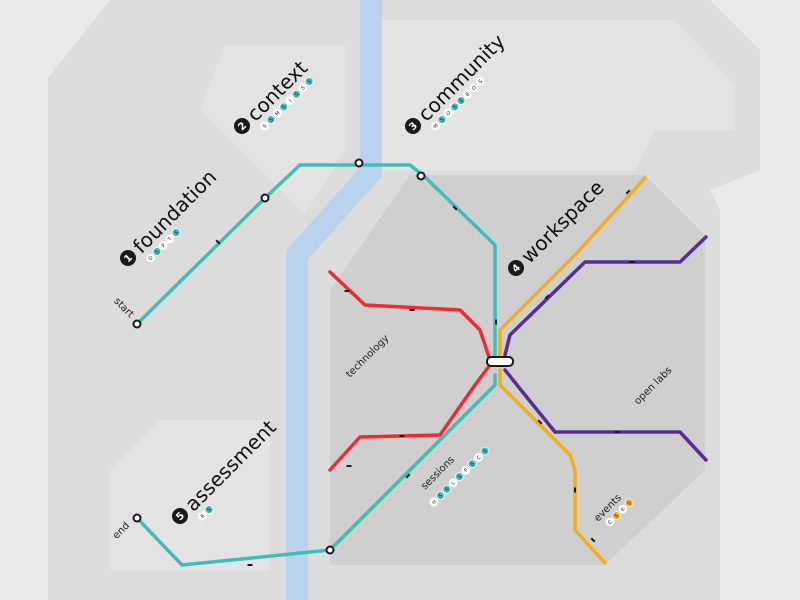 This screenshot has width=800, height=600. I want to click on station-workspace-hub, so click(500, 361).